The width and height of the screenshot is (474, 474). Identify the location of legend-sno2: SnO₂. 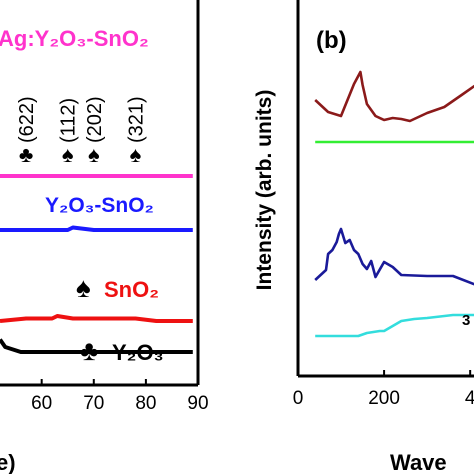
(131, 289).